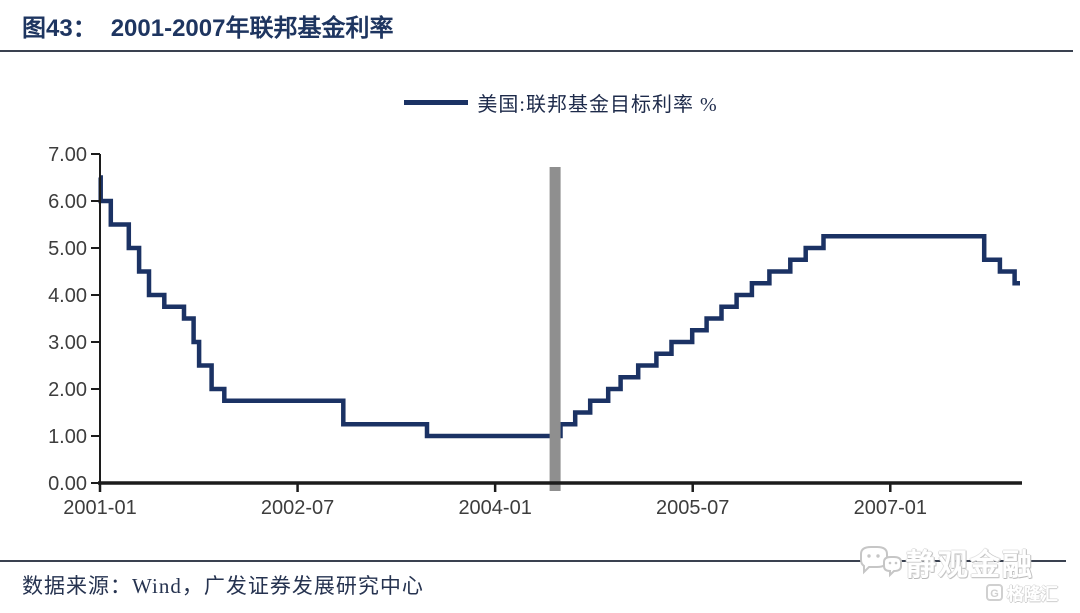 This screenshot has width=1080, height=613. What do you see at coordinates (67, 296) in the screenshot?
I see `y-axis-label: 4.00` at bounding box center [67, 296].